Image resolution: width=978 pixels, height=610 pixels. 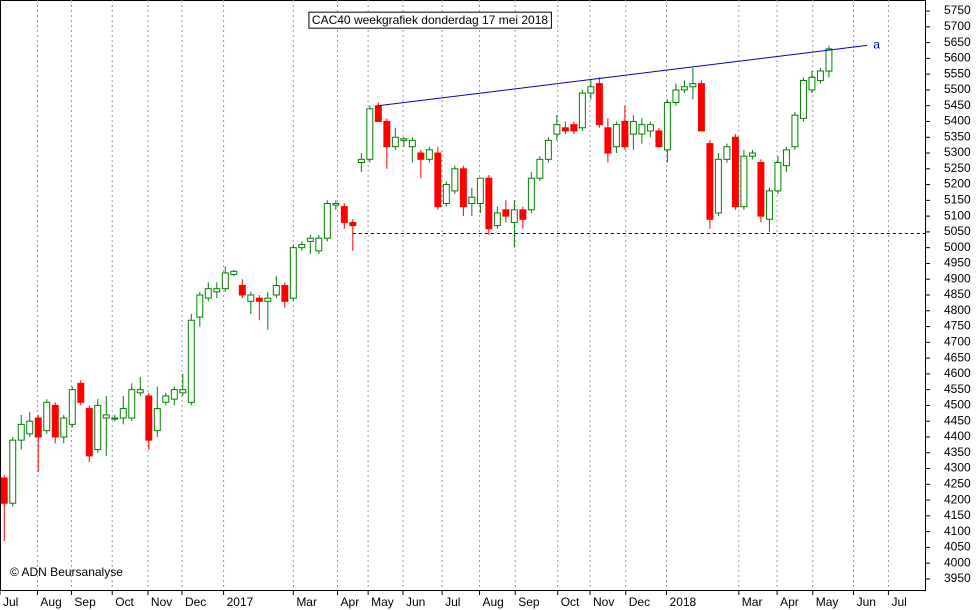 I want to click on title-box, so click(x=430, y=20).